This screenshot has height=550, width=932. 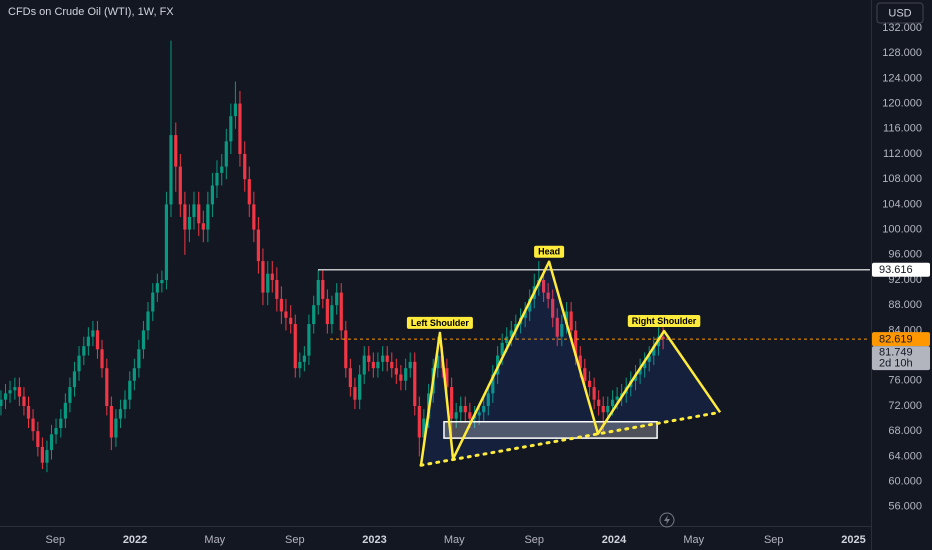 I want to click on y-tick-label: 92.000, so click(x=905, y=280).